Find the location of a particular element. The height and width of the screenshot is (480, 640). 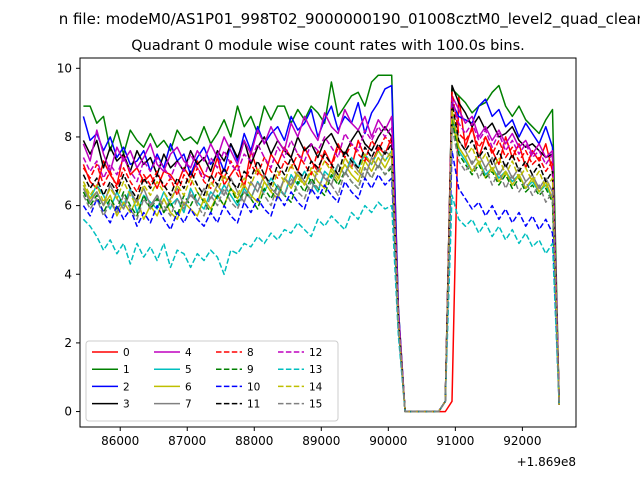

legend-label-8: 8 is located at coordinates (250, 353).